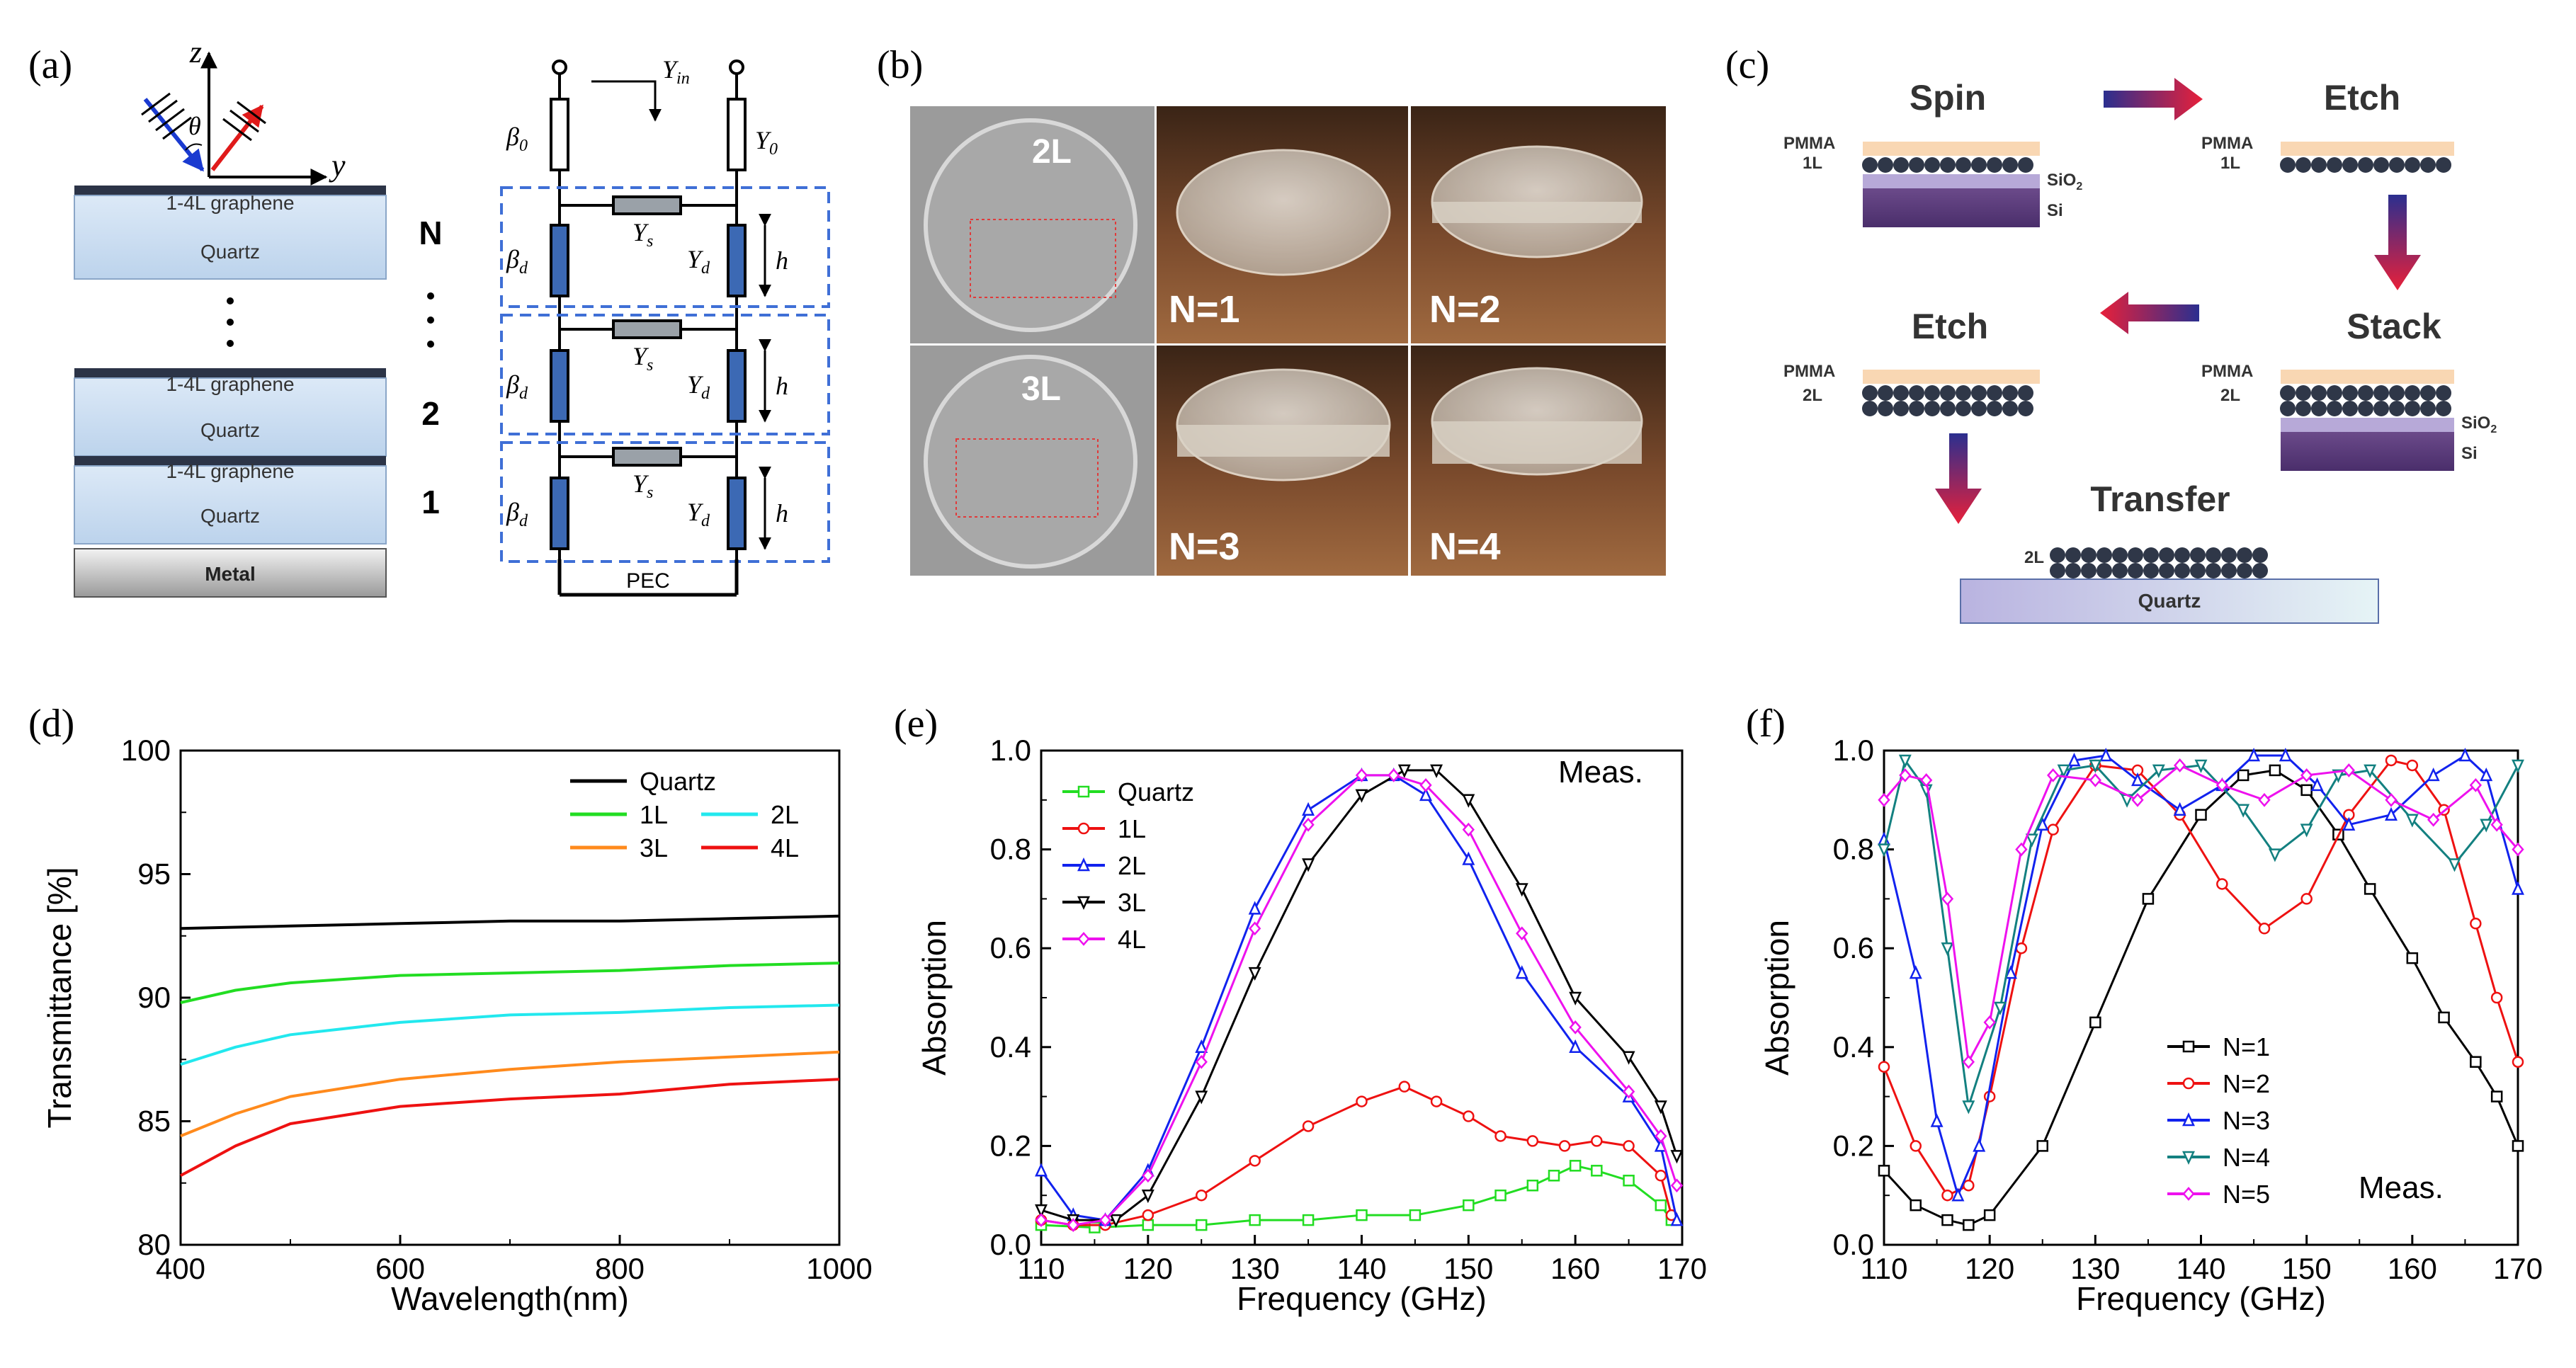  Describe the element at coordinates (737, 134) in the screenshot. I see `y0-element` at that location.